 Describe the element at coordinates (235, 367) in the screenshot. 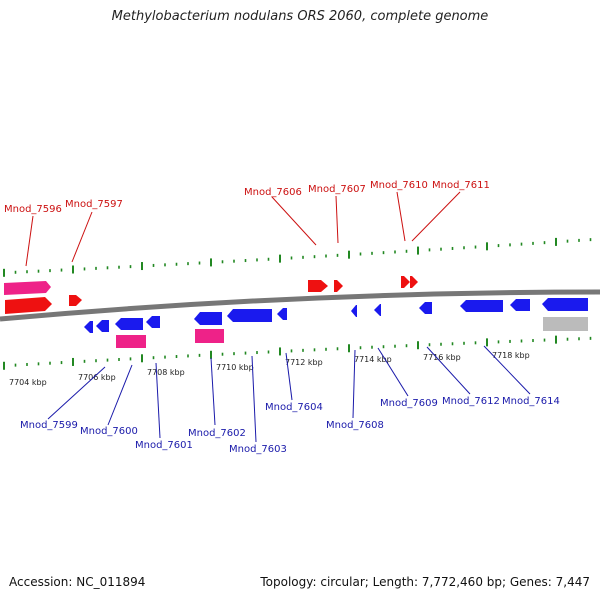

I see `kbp-label: 7710 kbp` at that location.